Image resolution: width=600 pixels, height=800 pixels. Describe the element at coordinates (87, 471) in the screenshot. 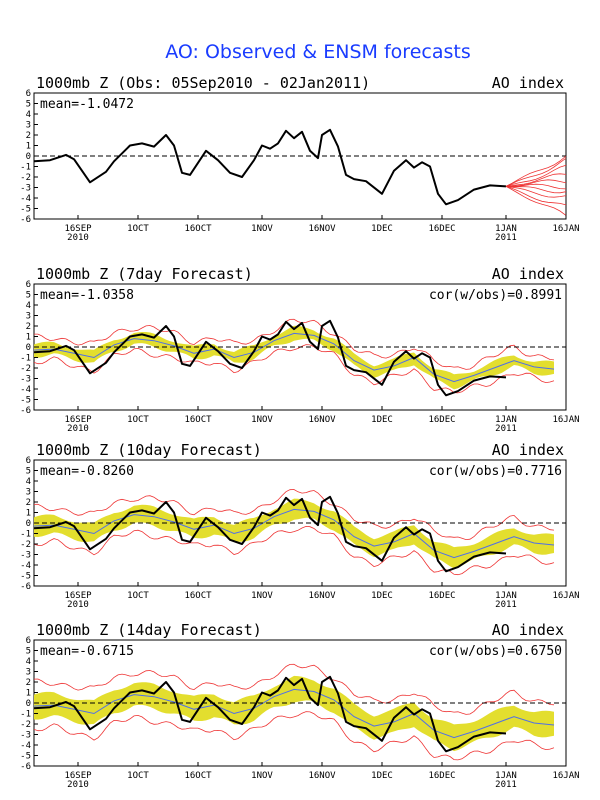

I see `mean-label: mean=-0.8260` at that location.